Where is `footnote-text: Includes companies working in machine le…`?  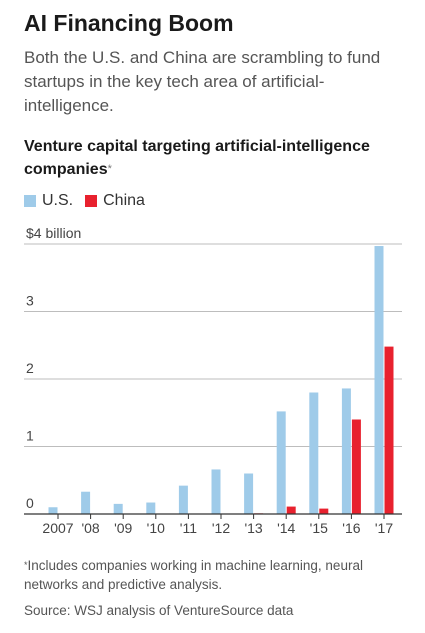 footnote-text: Includes companies working in machine le… is located at coordinates (193, 575).